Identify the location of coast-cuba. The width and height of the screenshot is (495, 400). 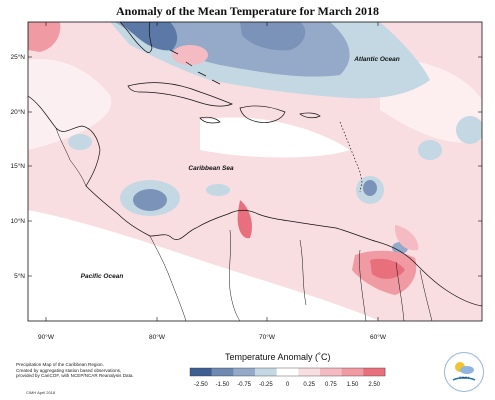
(180, 94).